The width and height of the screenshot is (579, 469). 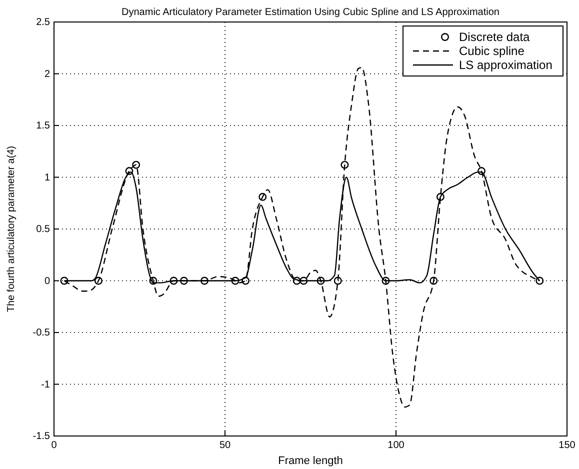 I want to click on x-tick-label: 150, so click(x=567, y=446).